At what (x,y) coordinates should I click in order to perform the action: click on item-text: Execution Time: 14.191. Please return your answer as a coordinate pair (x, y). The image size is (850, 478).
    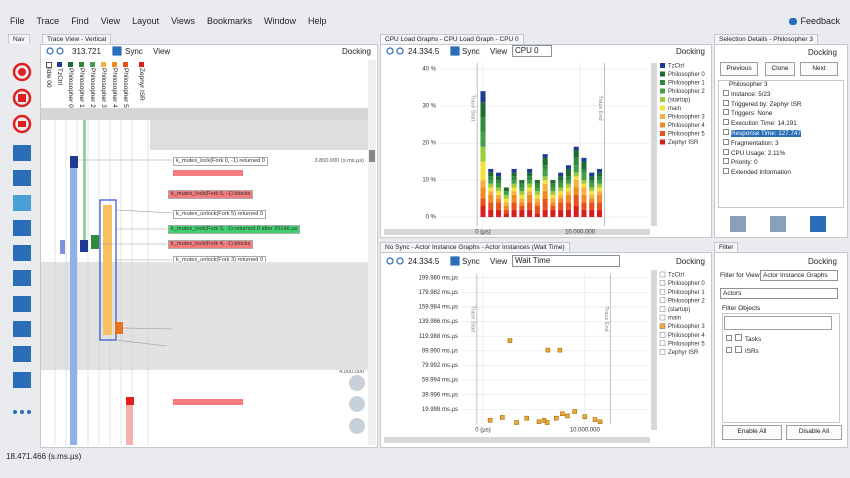
    Looking at the image, I should click on (764, 124).